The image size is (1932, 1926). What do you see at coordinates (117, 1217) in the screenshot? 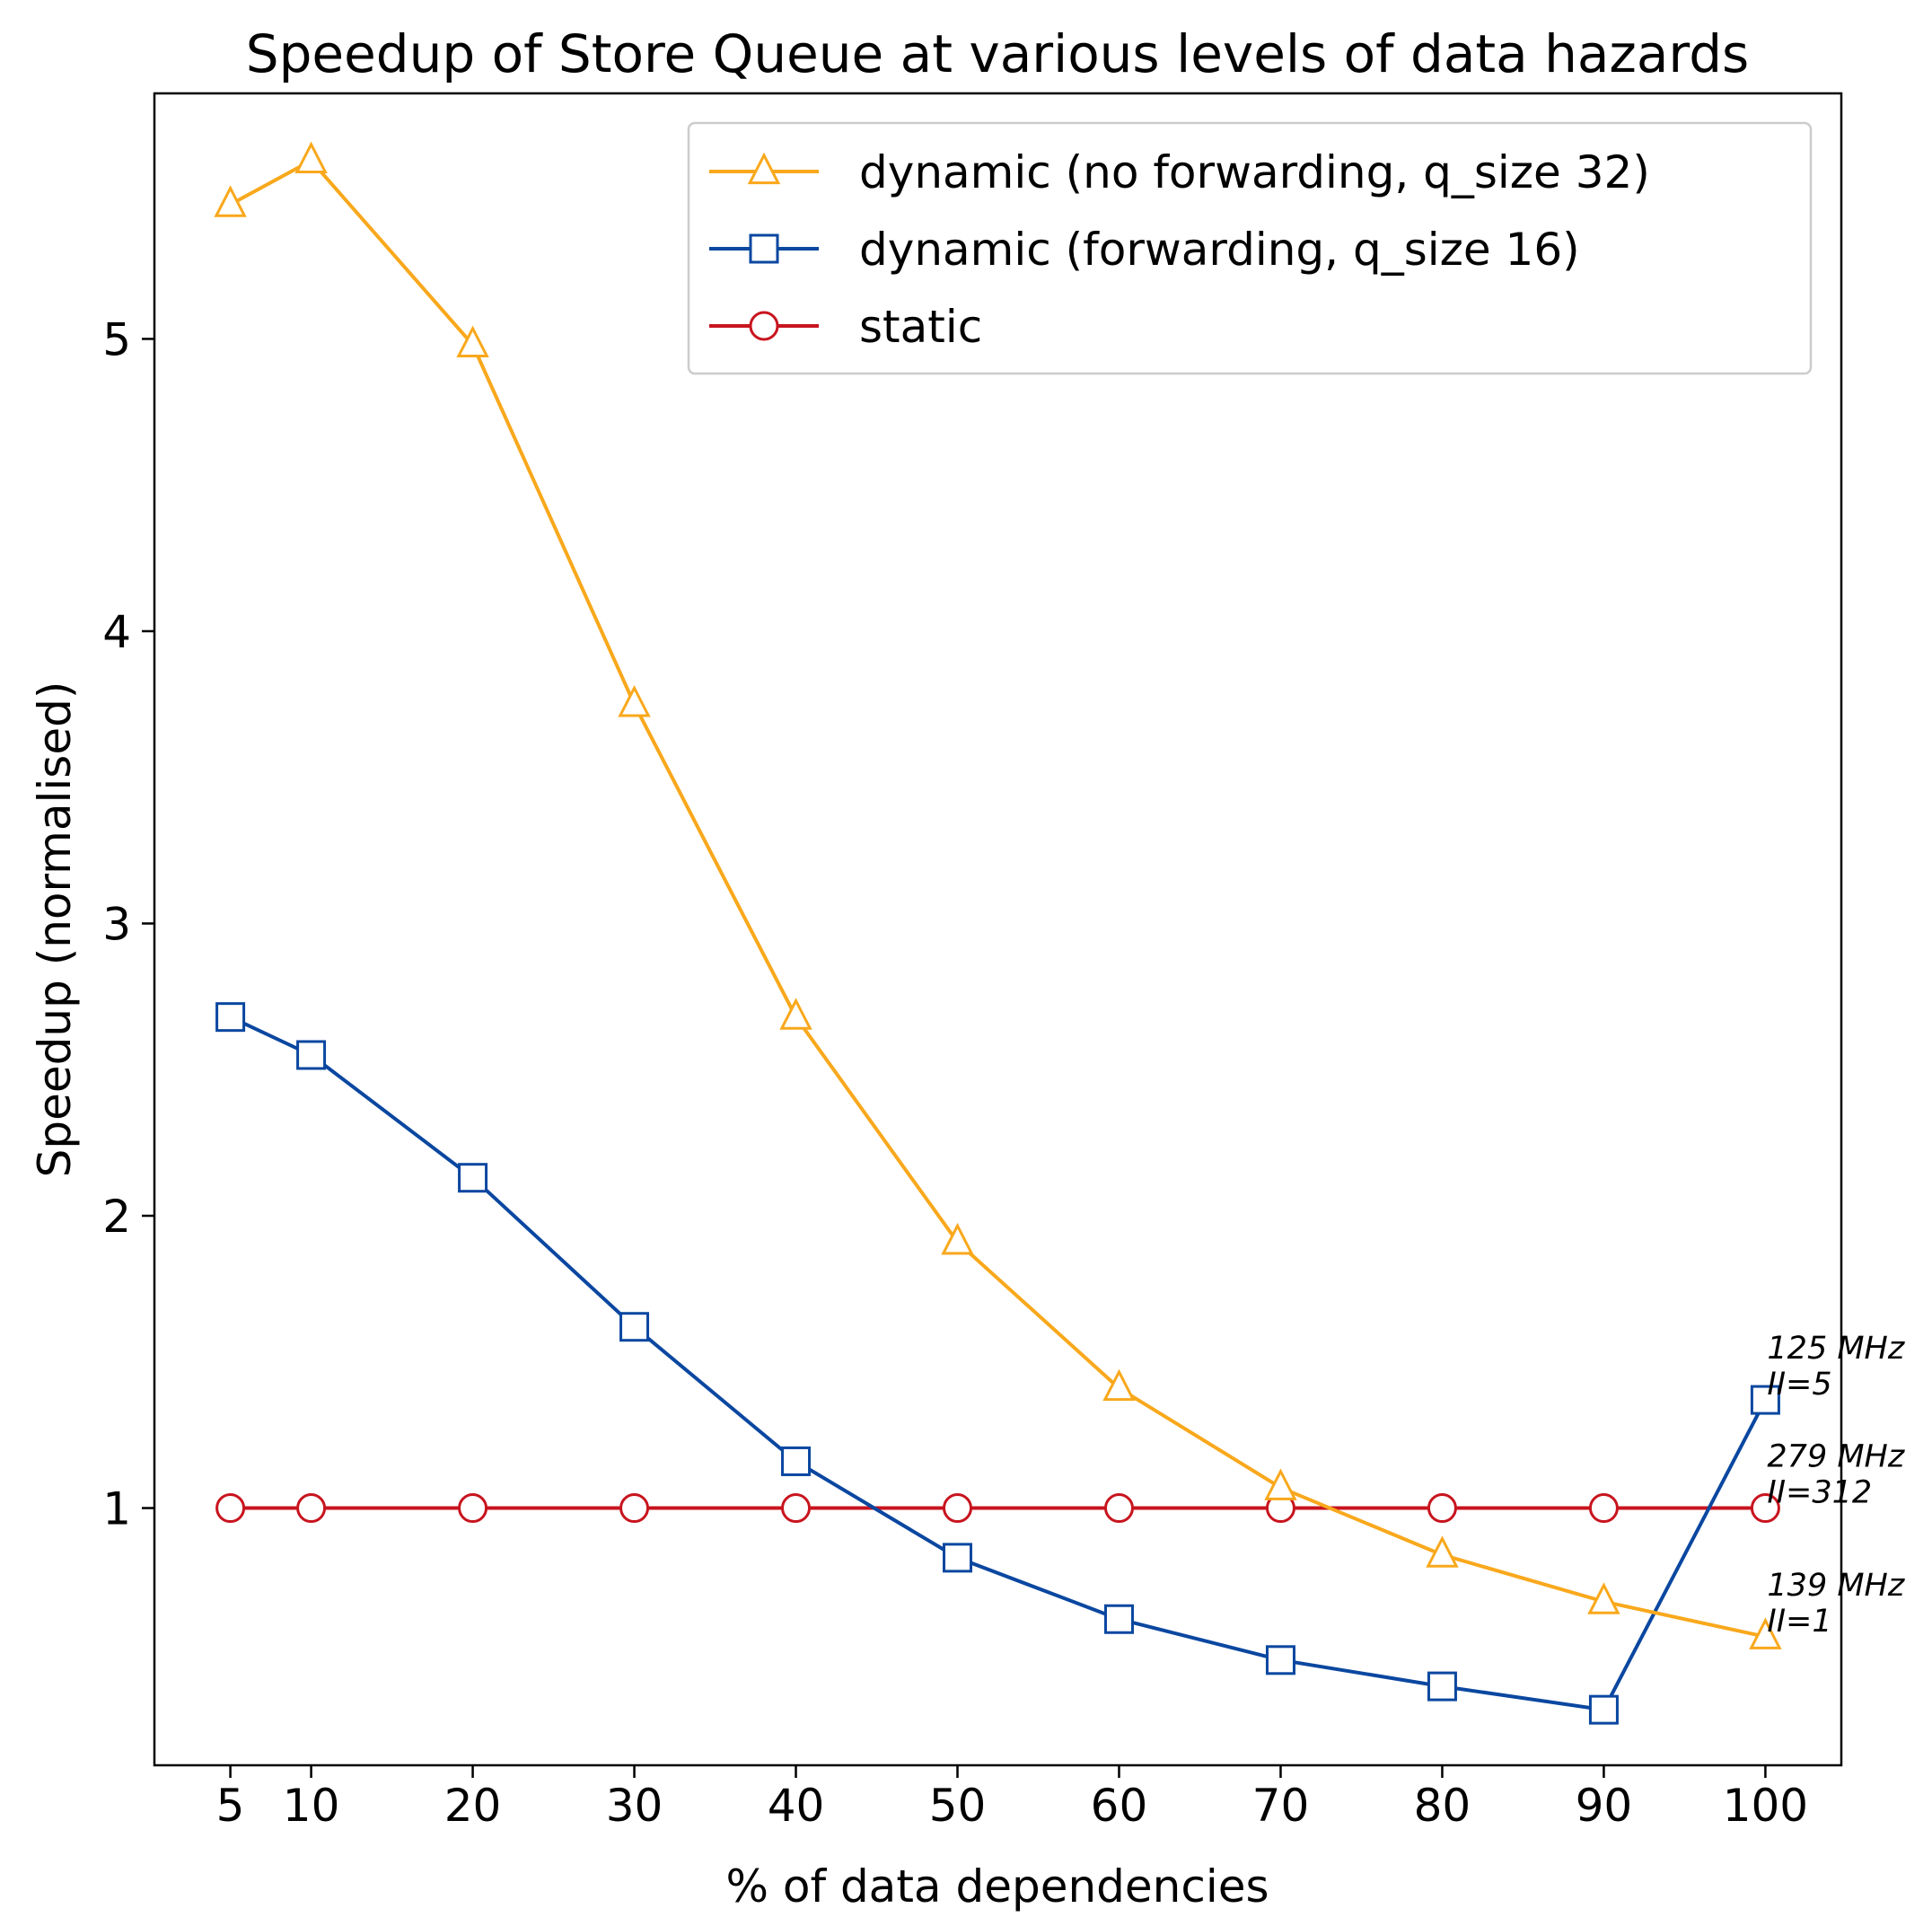
I see `y-tick-label: 2` at bounding box center [117, 1217].